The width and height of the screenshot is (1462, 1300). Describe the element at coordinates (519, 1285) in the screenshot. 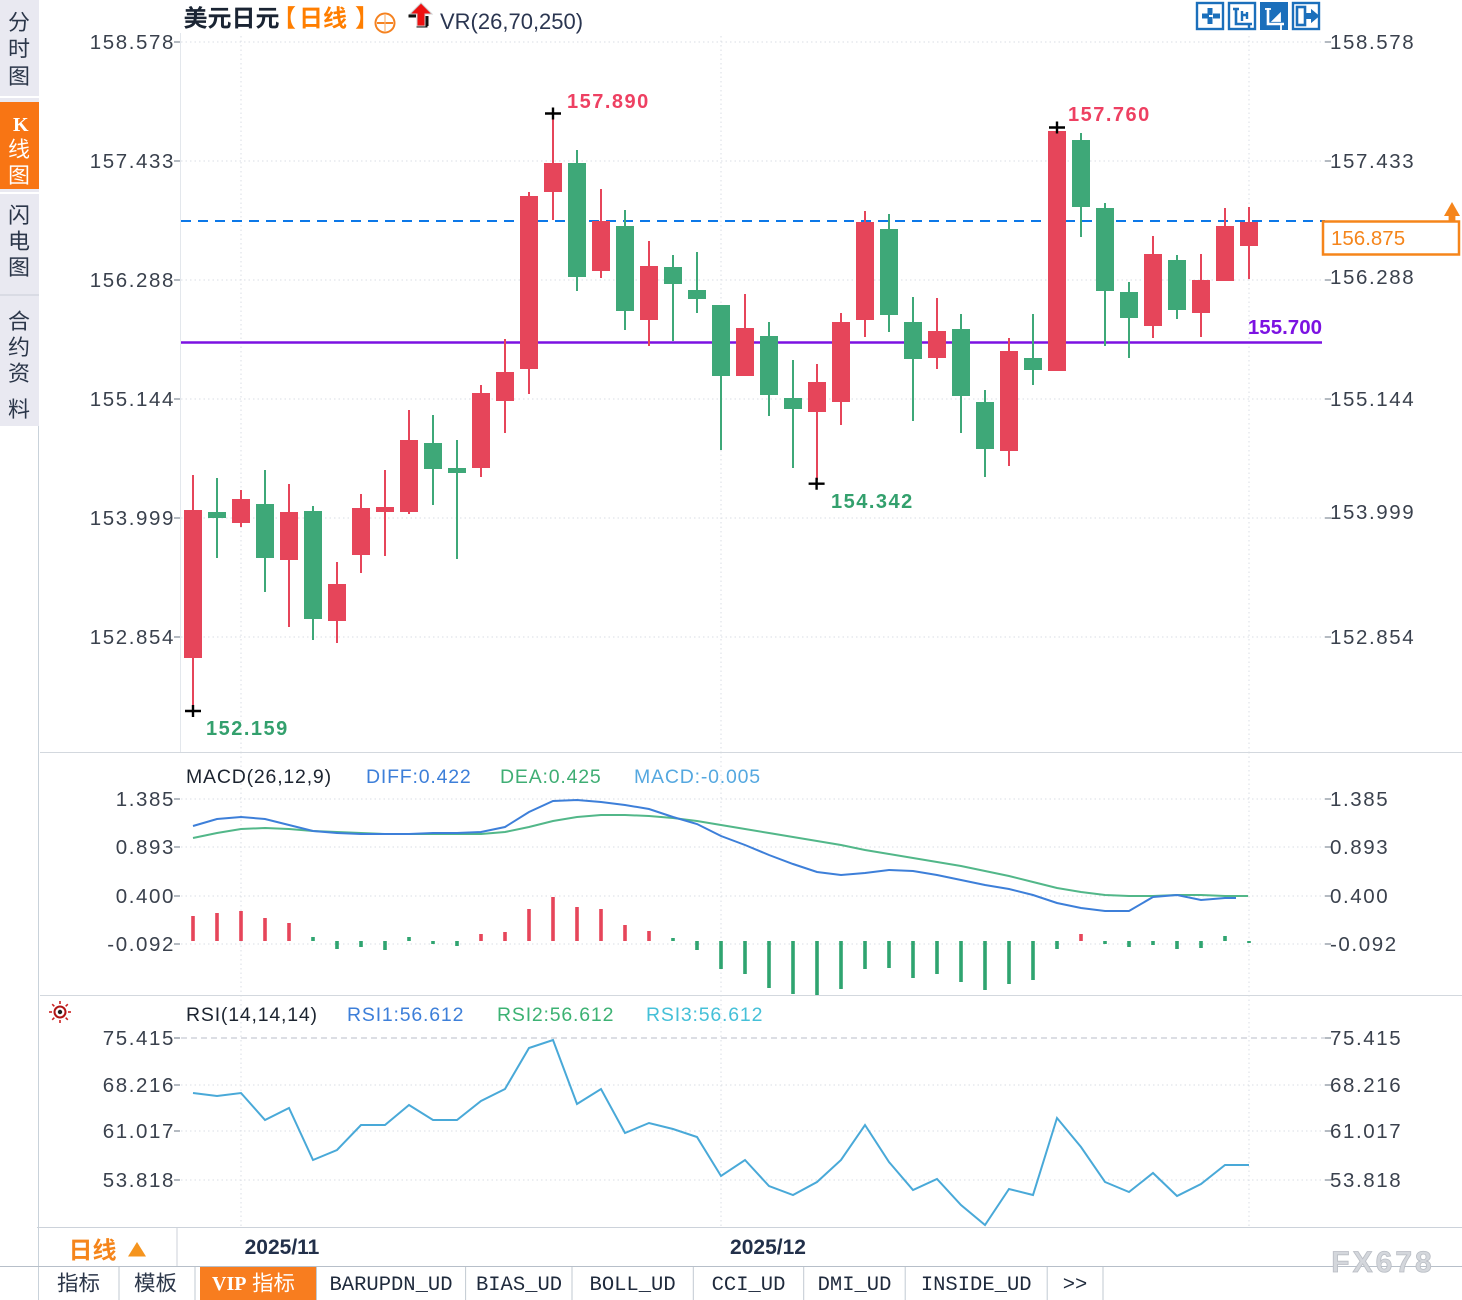

I see `svg-text: BIAS_UD` at that location.